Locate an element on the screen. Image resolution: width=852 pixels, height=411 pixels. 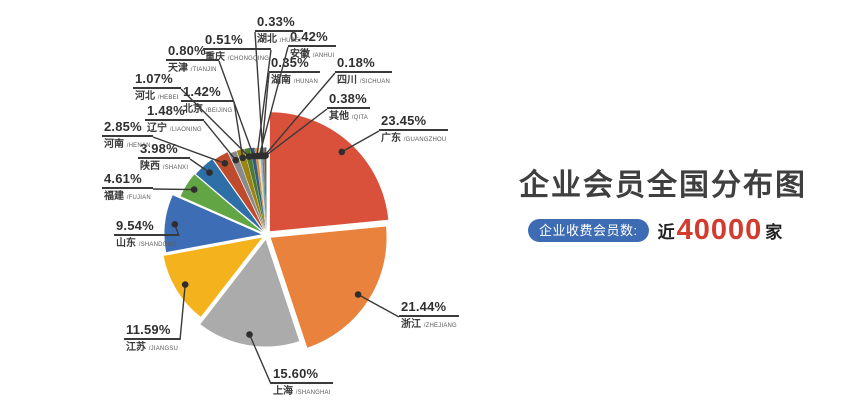
leader-line-fujian is located at coordinates (173, 189).